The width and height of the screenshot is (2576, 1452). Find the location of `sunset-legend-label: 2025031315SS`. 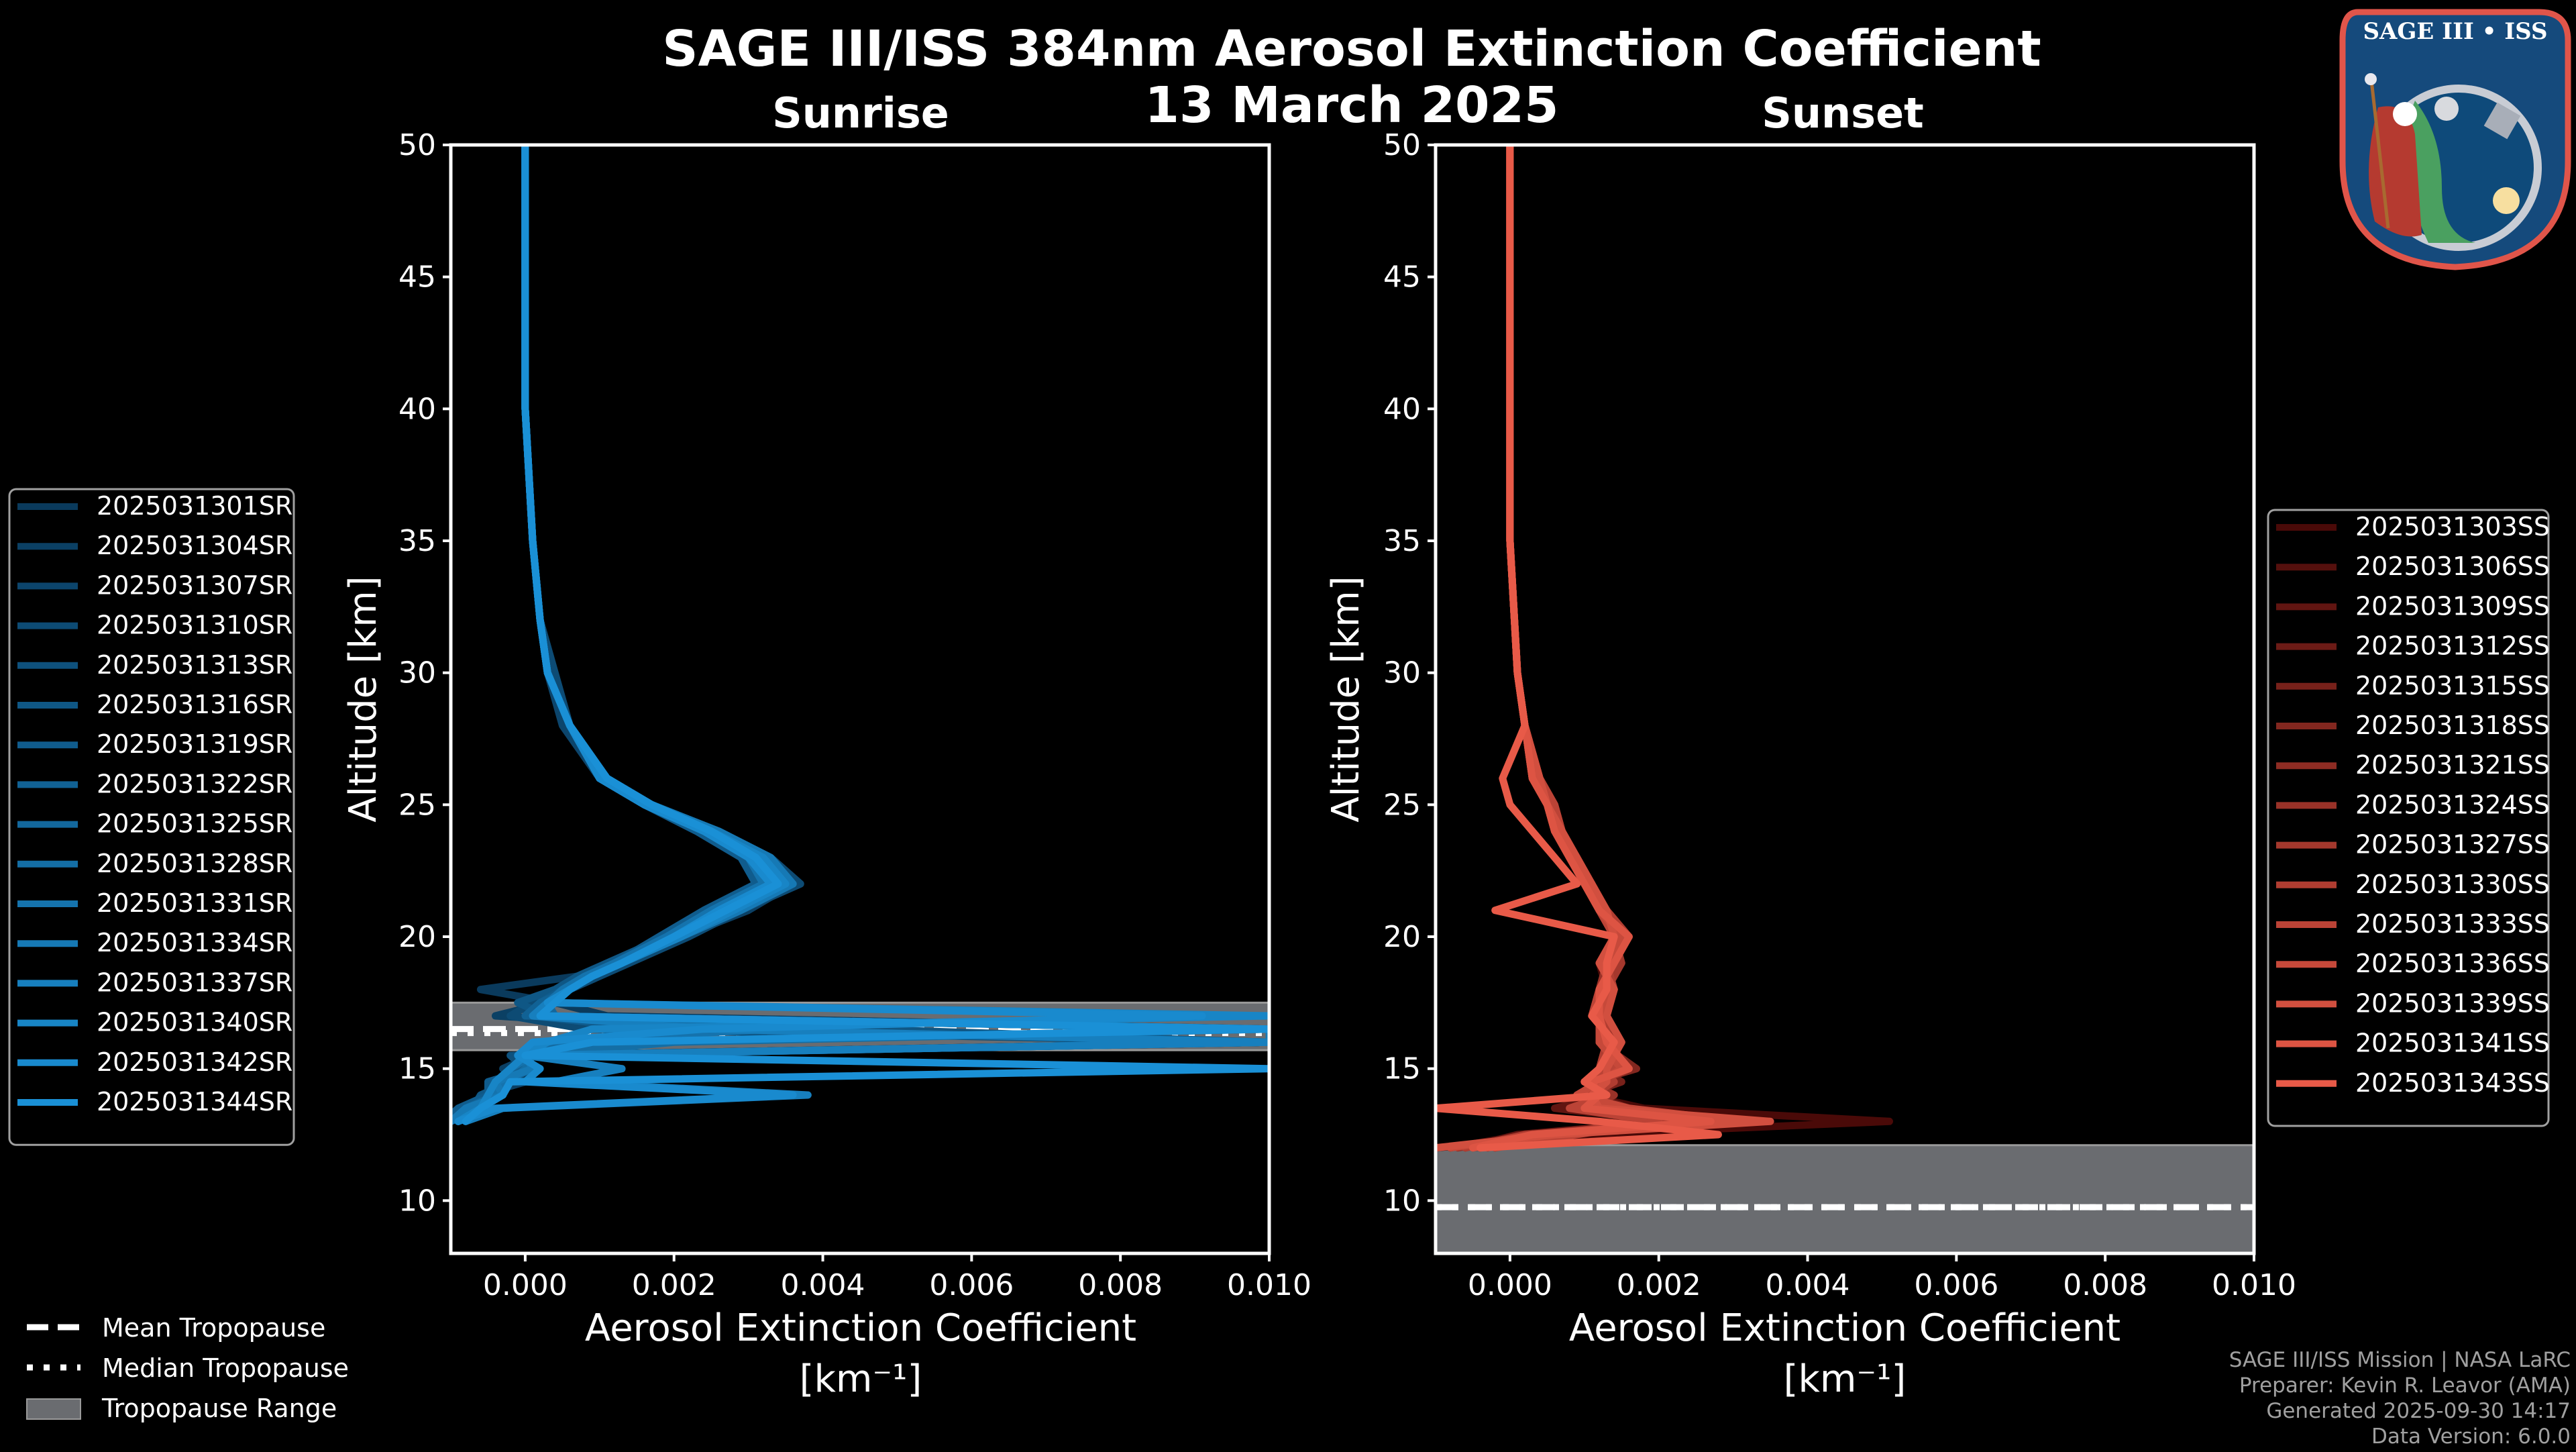

sunset-legend-label: 2025031315SS is located at coordinates (2452, 686).